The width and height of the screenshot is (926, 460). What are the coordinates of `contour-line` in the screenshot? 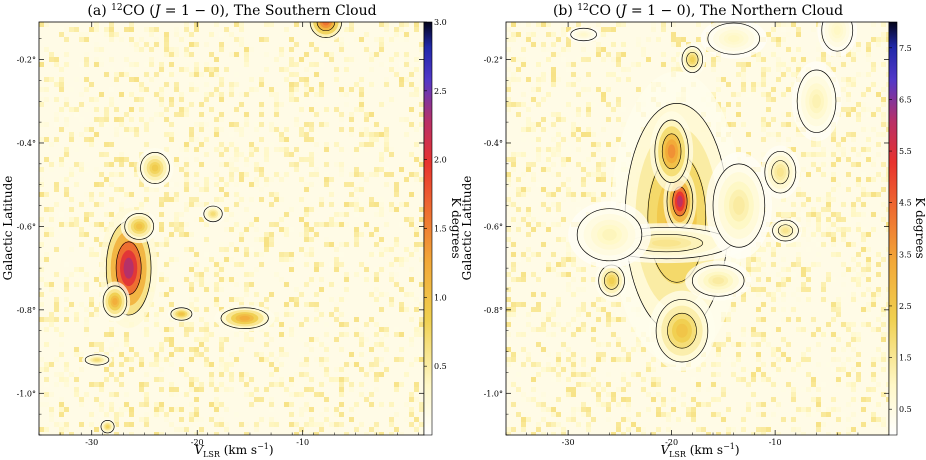 It's located at (718, 280).